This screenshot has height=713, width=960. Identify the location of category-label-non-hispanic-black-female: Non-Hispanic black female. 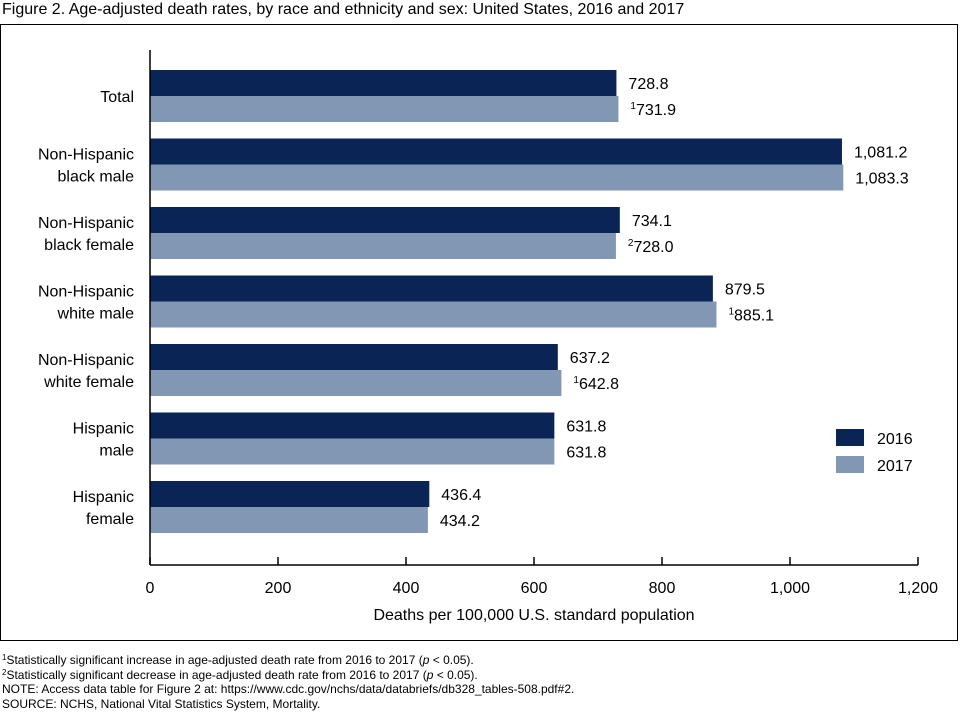
(86, 234).